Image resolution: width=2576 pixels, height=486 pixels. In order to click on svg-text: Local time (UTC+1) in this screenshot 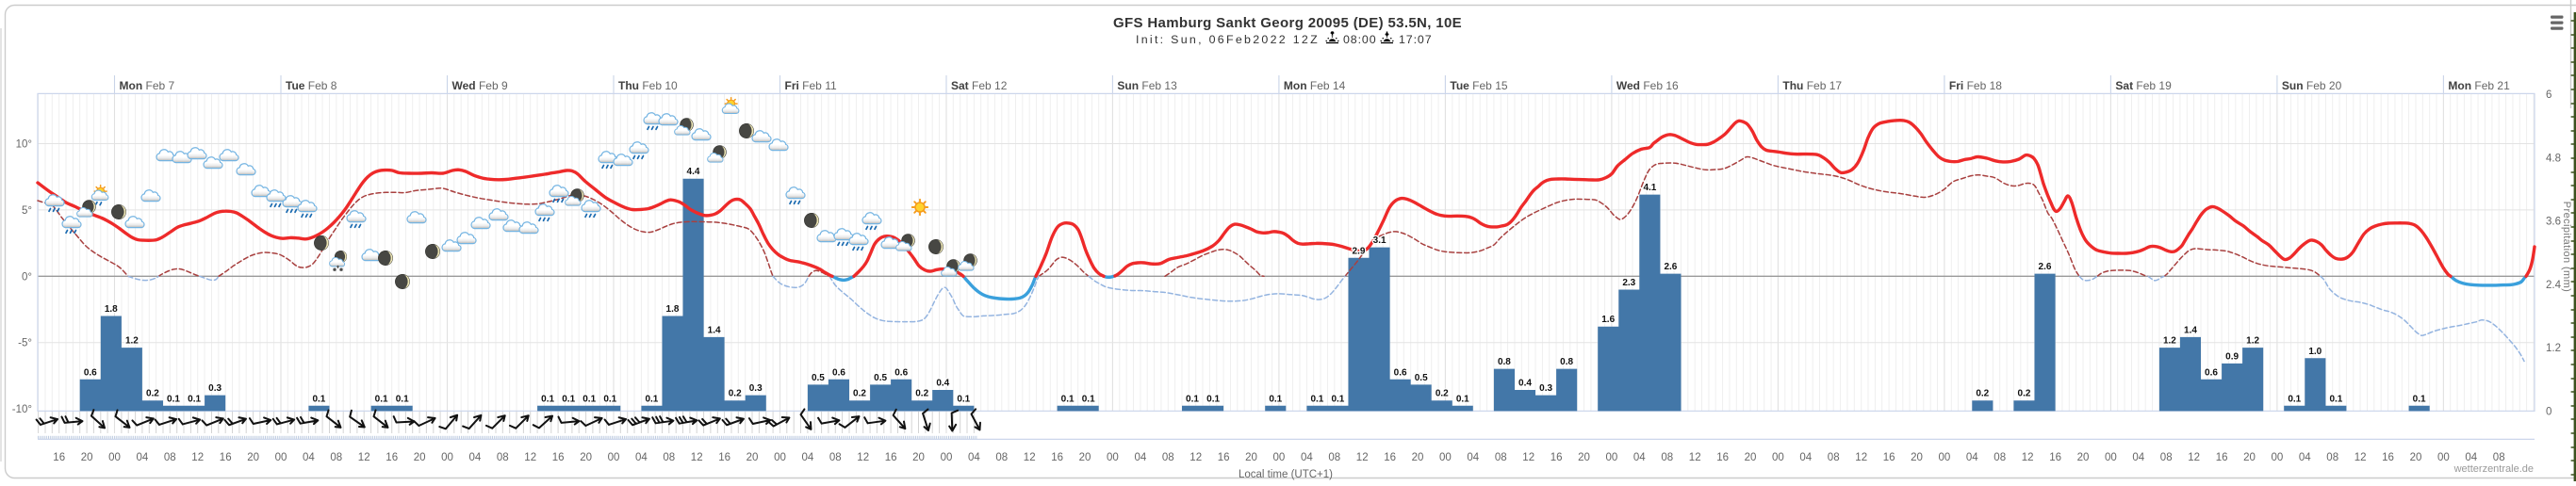, I will do `click(1286, 474)`.